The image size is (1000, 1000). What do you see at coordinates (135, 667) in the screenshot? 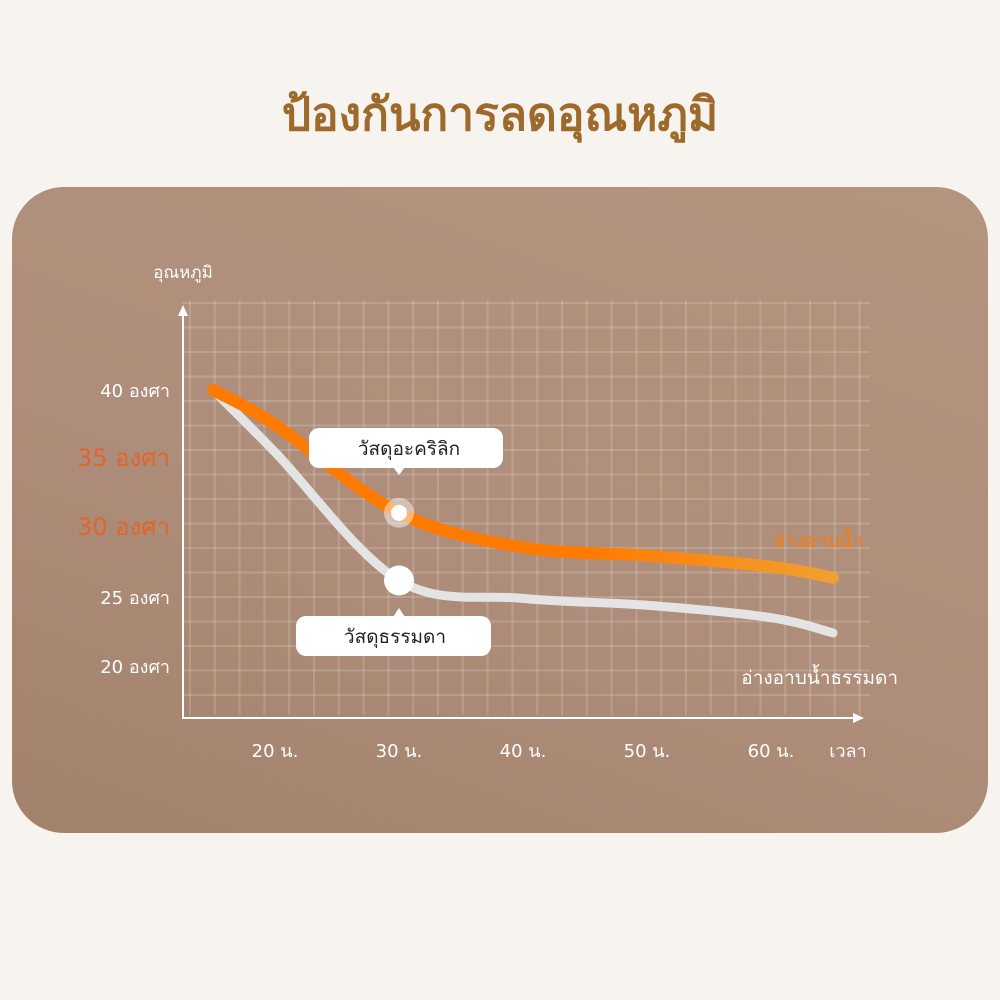
I see `y-tick-label: 20 องศา` at bounding box center [135, 667].